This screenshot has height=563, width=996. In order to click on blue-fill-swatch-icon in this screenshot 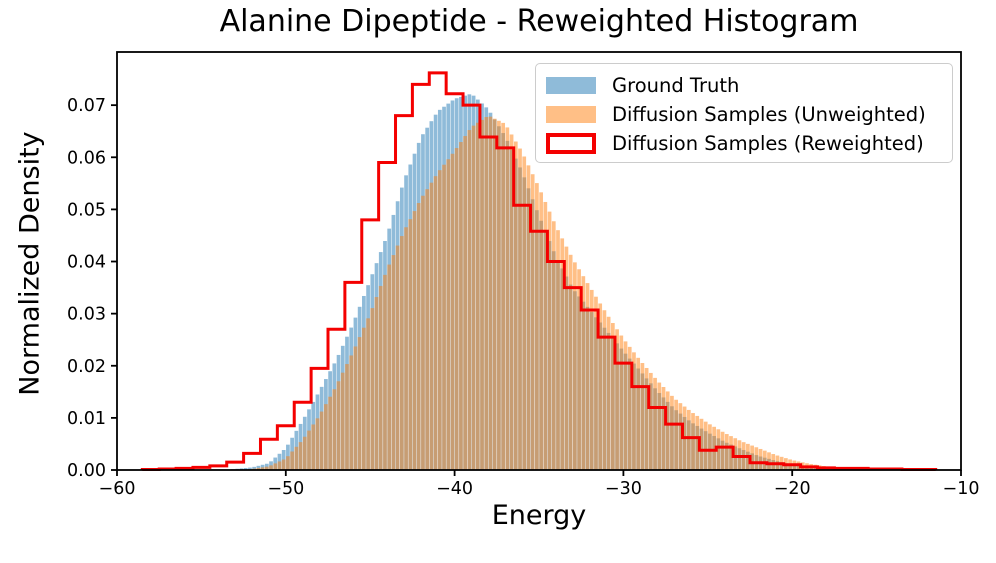, I will do `click(571, 85)`.